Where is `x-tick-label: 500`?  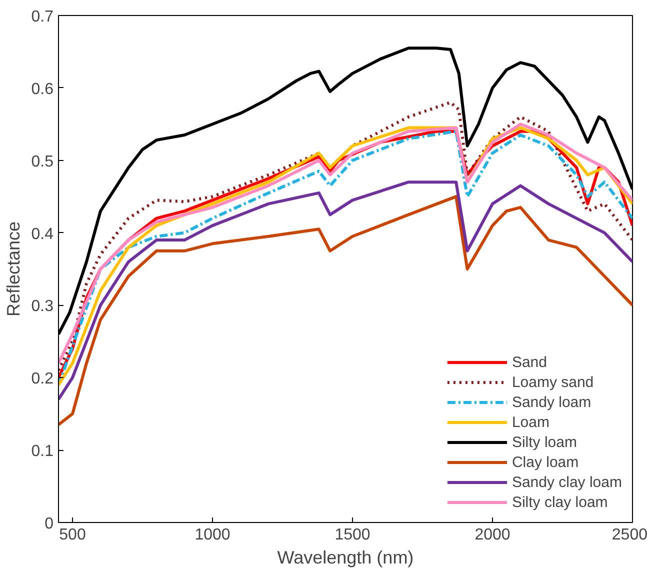 x-tick-label: 500 is located at coordinates (72, 535).